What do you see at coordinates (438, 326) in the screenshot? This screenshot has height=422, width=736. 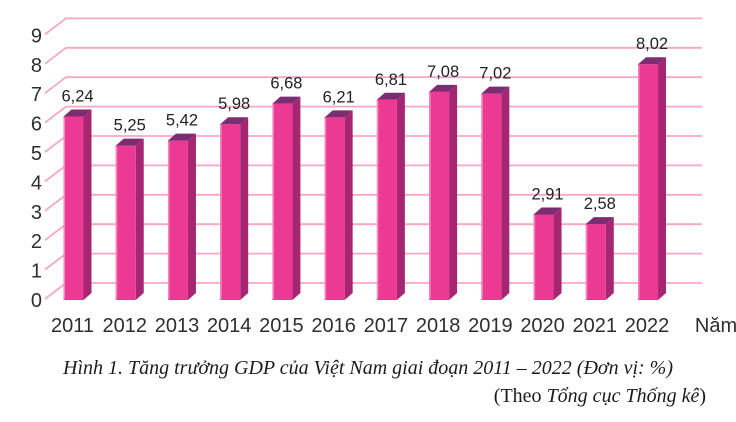 I see `x-tick-label: 2018` at bounding box center [438, 326].